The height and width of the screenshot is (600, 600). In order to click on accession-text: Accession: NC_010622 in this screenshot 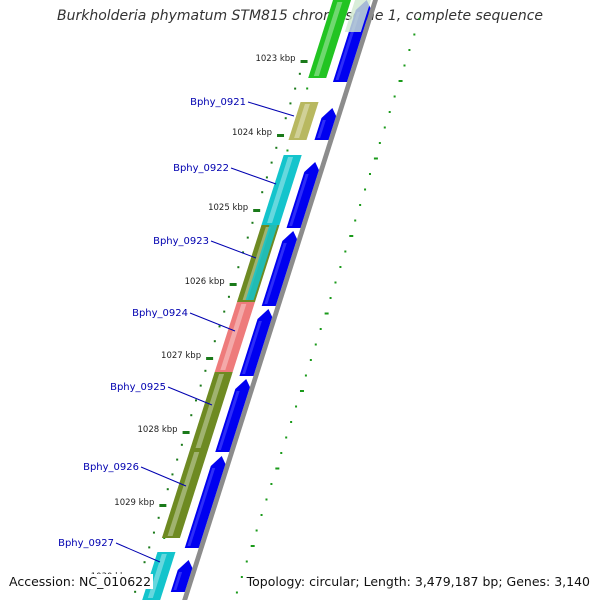, I will do `click(80, 581)`.